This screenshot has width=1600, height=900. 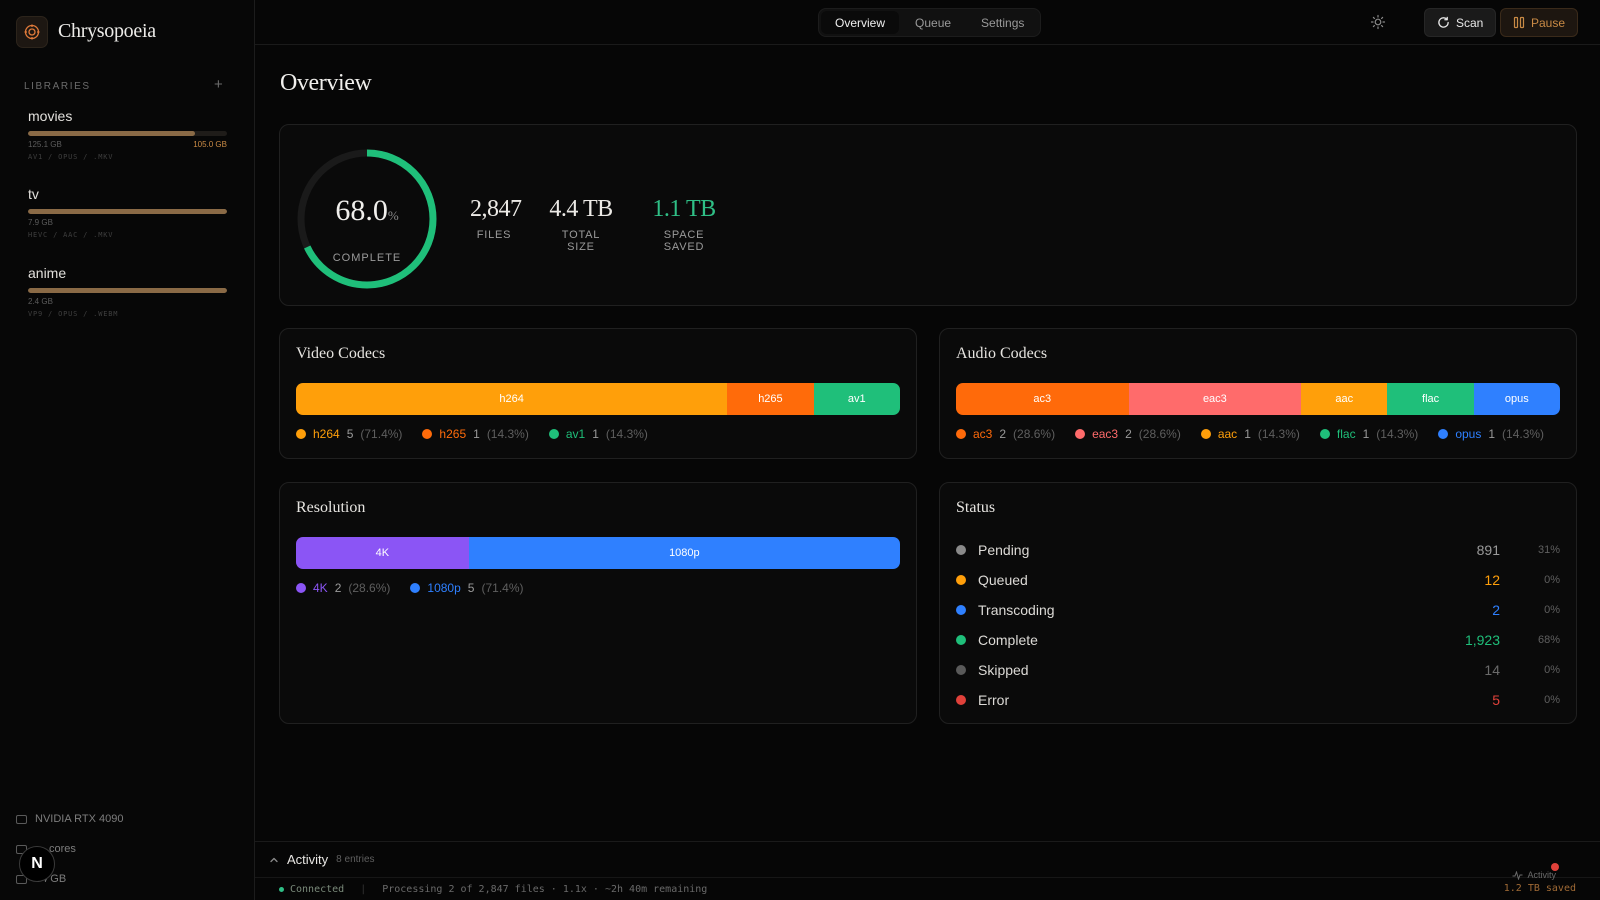 I want to click on library-codecs: HEVC / AAC / .MKV, so click(x=71, y=235).